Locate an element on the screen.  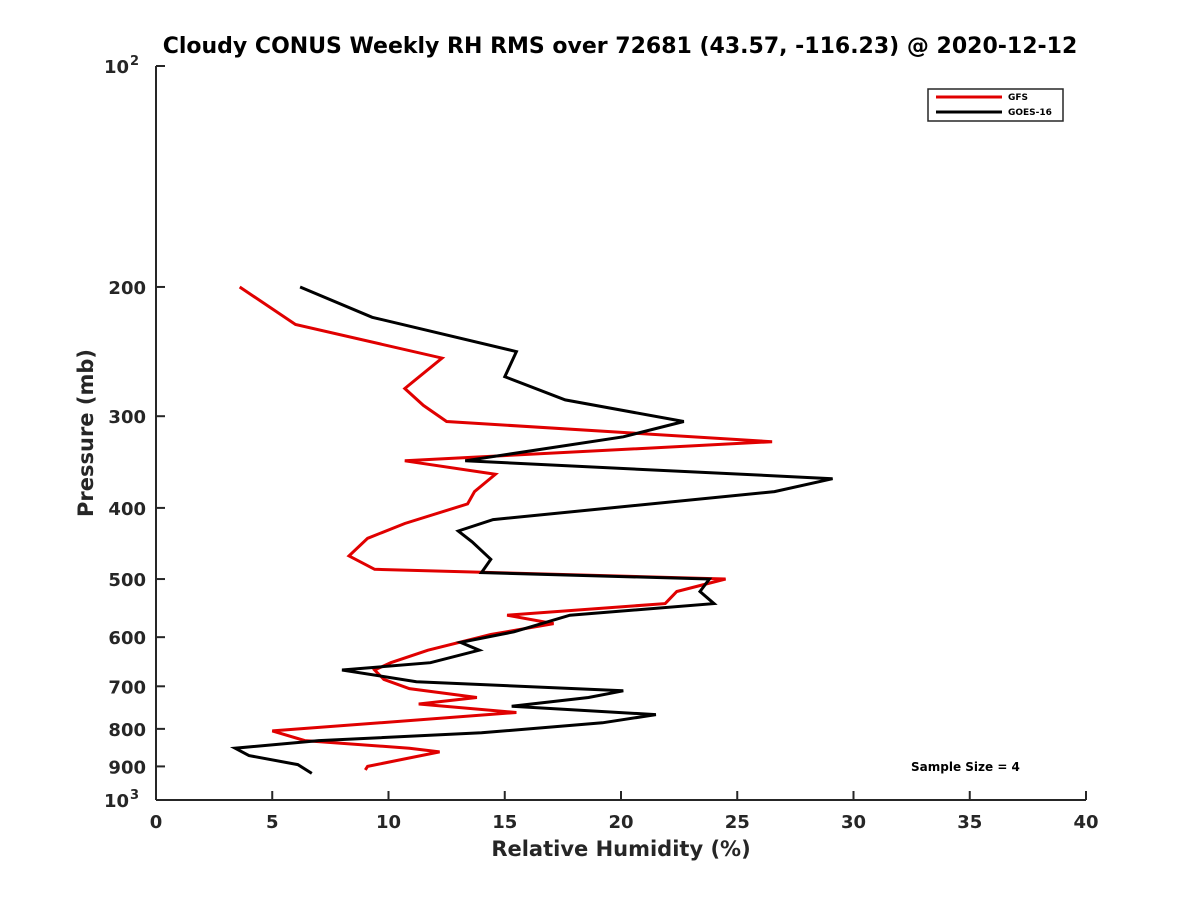
legend-label-gfs: GFS is located at coordinates (1018, 98).